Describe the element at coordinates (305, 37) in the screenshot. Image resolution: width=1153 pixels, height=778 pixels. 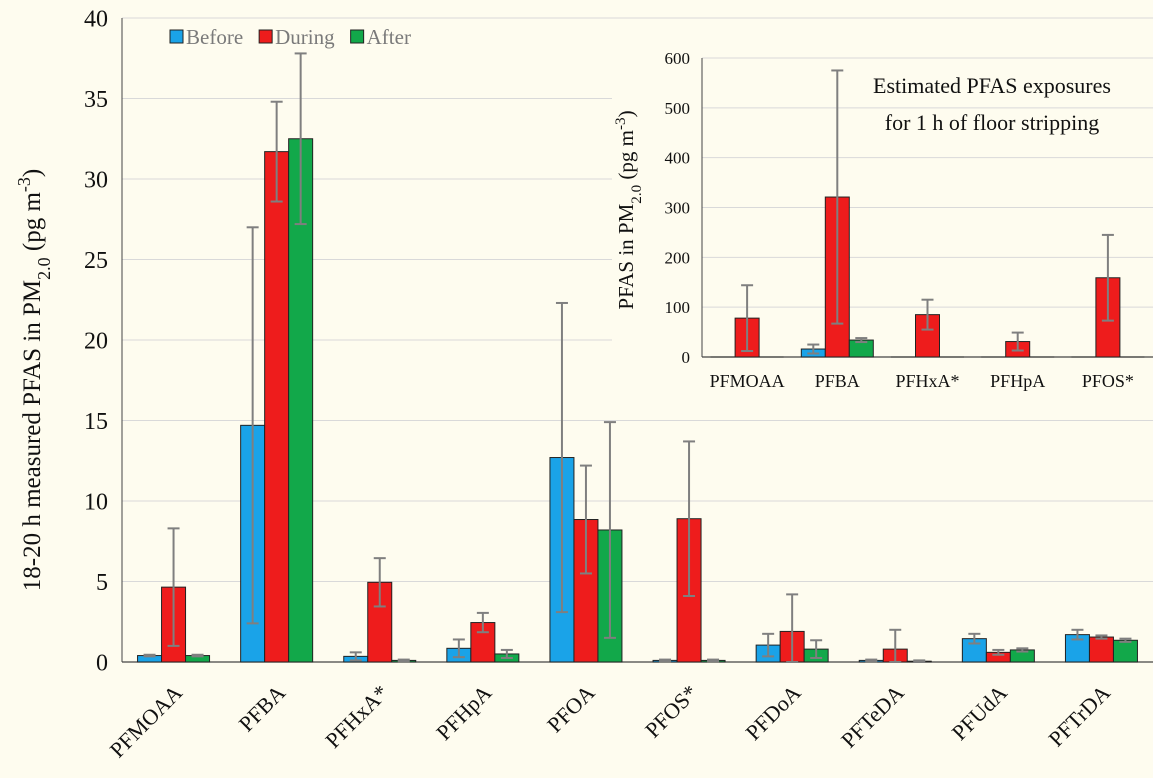
I see `legend-label-during: During` at that location.